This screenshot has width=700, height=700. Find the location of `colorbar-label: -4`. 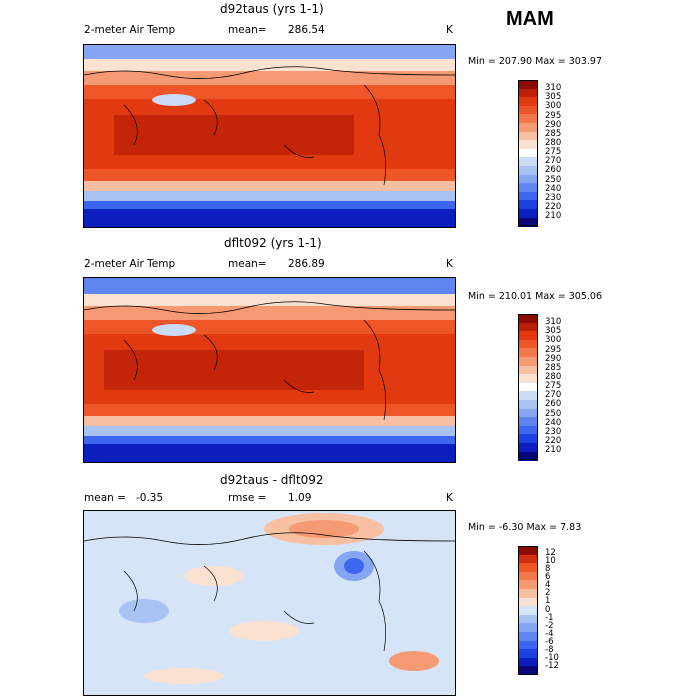

colorbar-label: -4 is located at coordinates (549, 633).